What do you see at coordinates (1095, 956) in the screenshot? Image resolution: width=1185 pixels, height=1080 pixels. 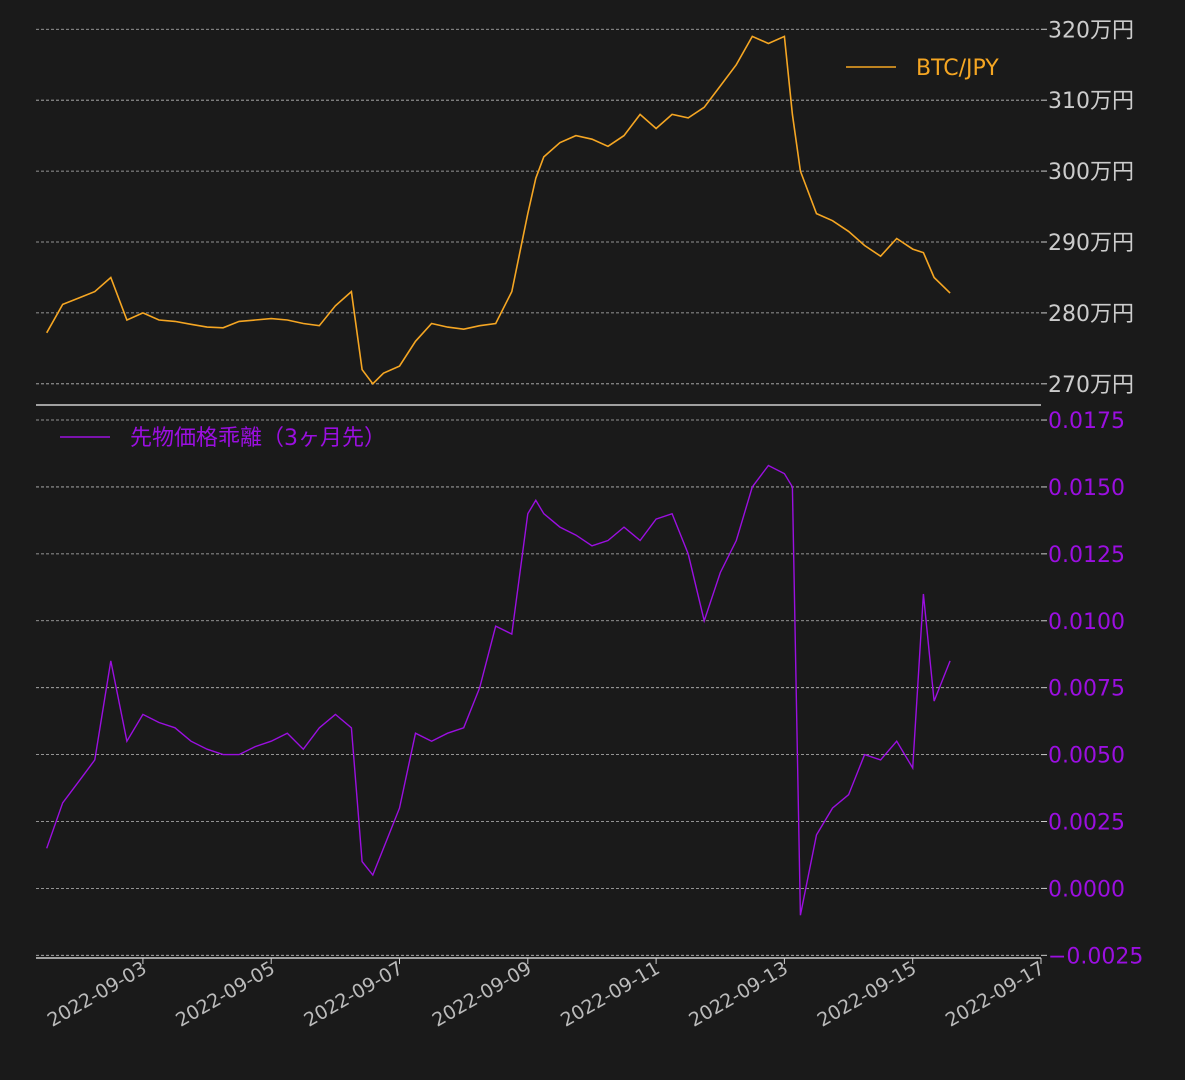 I see `spread-y-tick-label: −0.0025` at bounding box center [1095, 956].